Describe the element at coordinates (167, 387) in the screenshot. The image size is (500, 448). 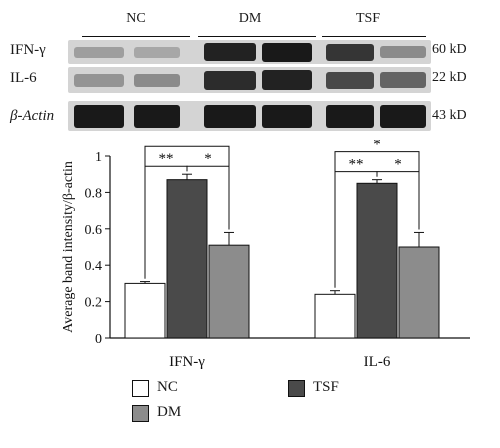
I see `legend-label-nc: NC` at that location.